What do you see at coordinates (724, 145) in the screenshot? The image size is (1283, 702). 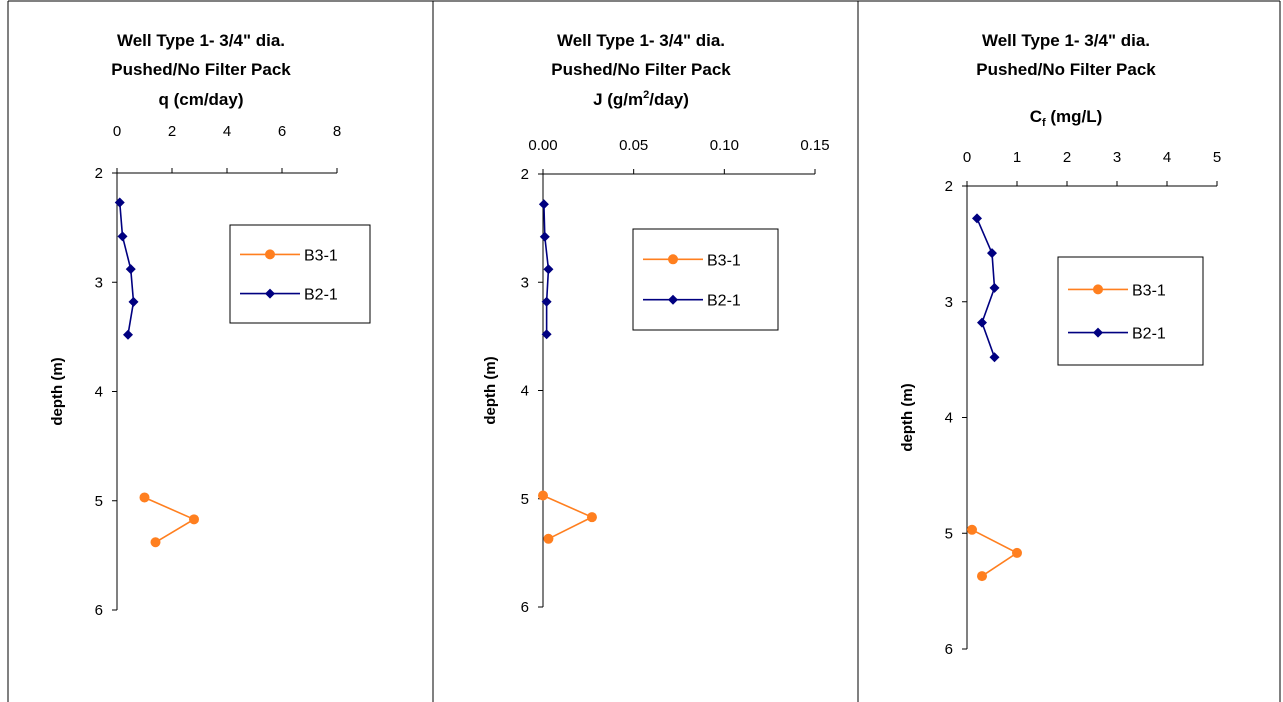 I see `x-tick-label: 0.10` at bounding box center [724, 145].